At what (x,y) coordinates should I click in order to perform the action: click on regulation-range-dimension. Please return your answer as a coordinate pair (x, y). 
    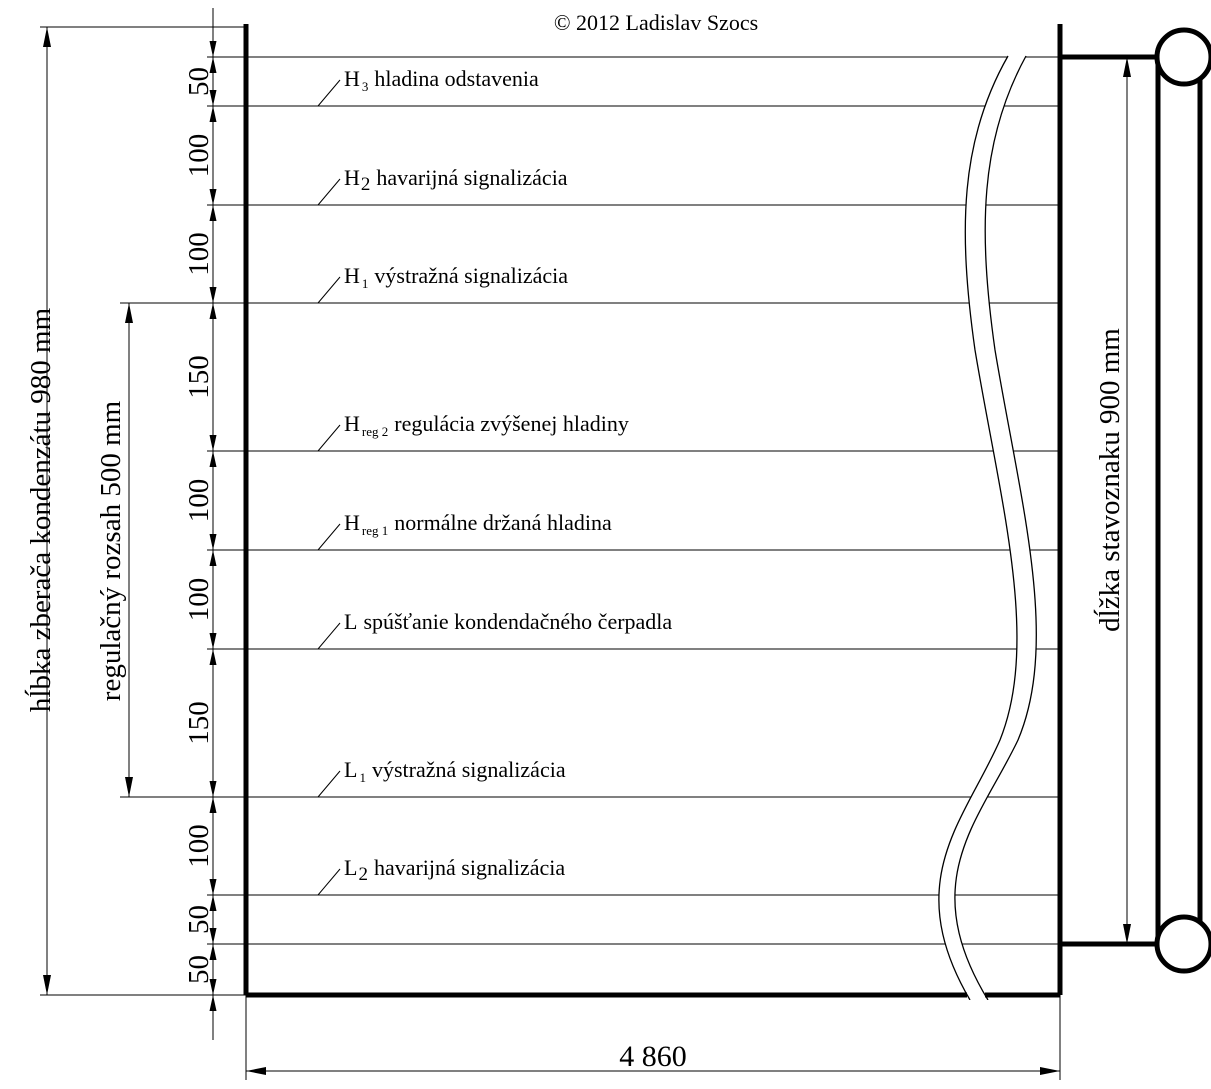
    Looking at the image, I should click on (183, 550).